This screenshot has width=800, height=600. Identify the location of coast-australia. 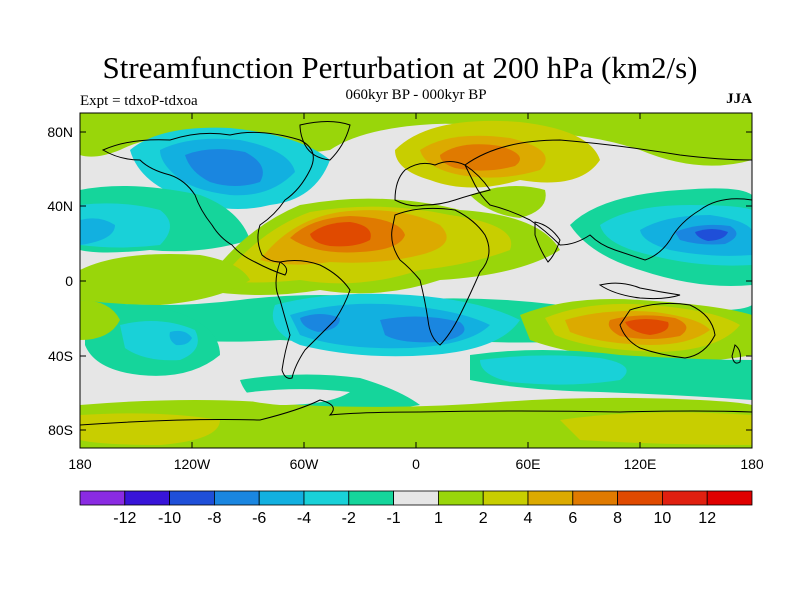
(667, 330).